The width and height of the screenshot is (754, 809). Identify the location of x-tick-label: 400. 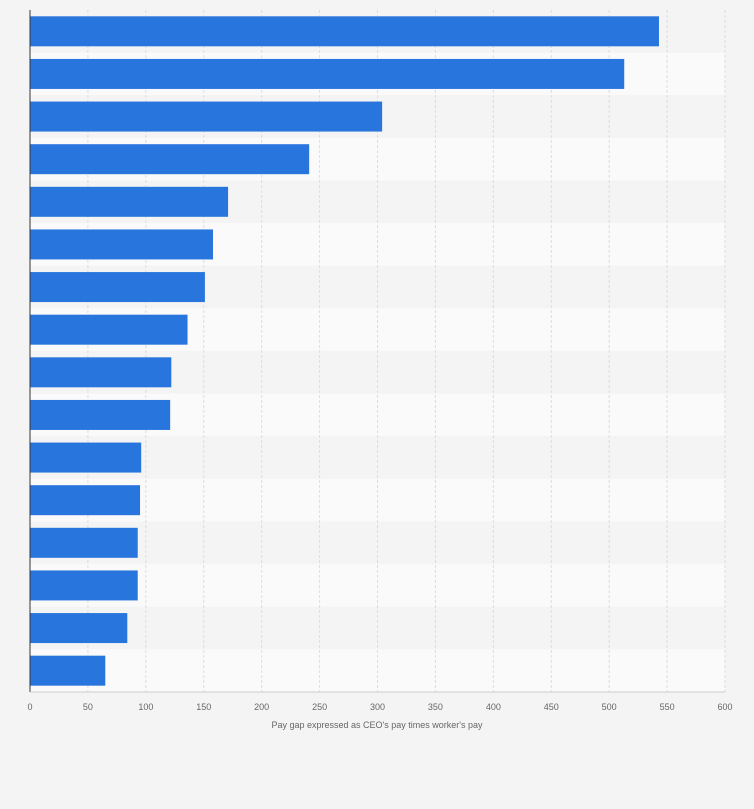
(493, 707).